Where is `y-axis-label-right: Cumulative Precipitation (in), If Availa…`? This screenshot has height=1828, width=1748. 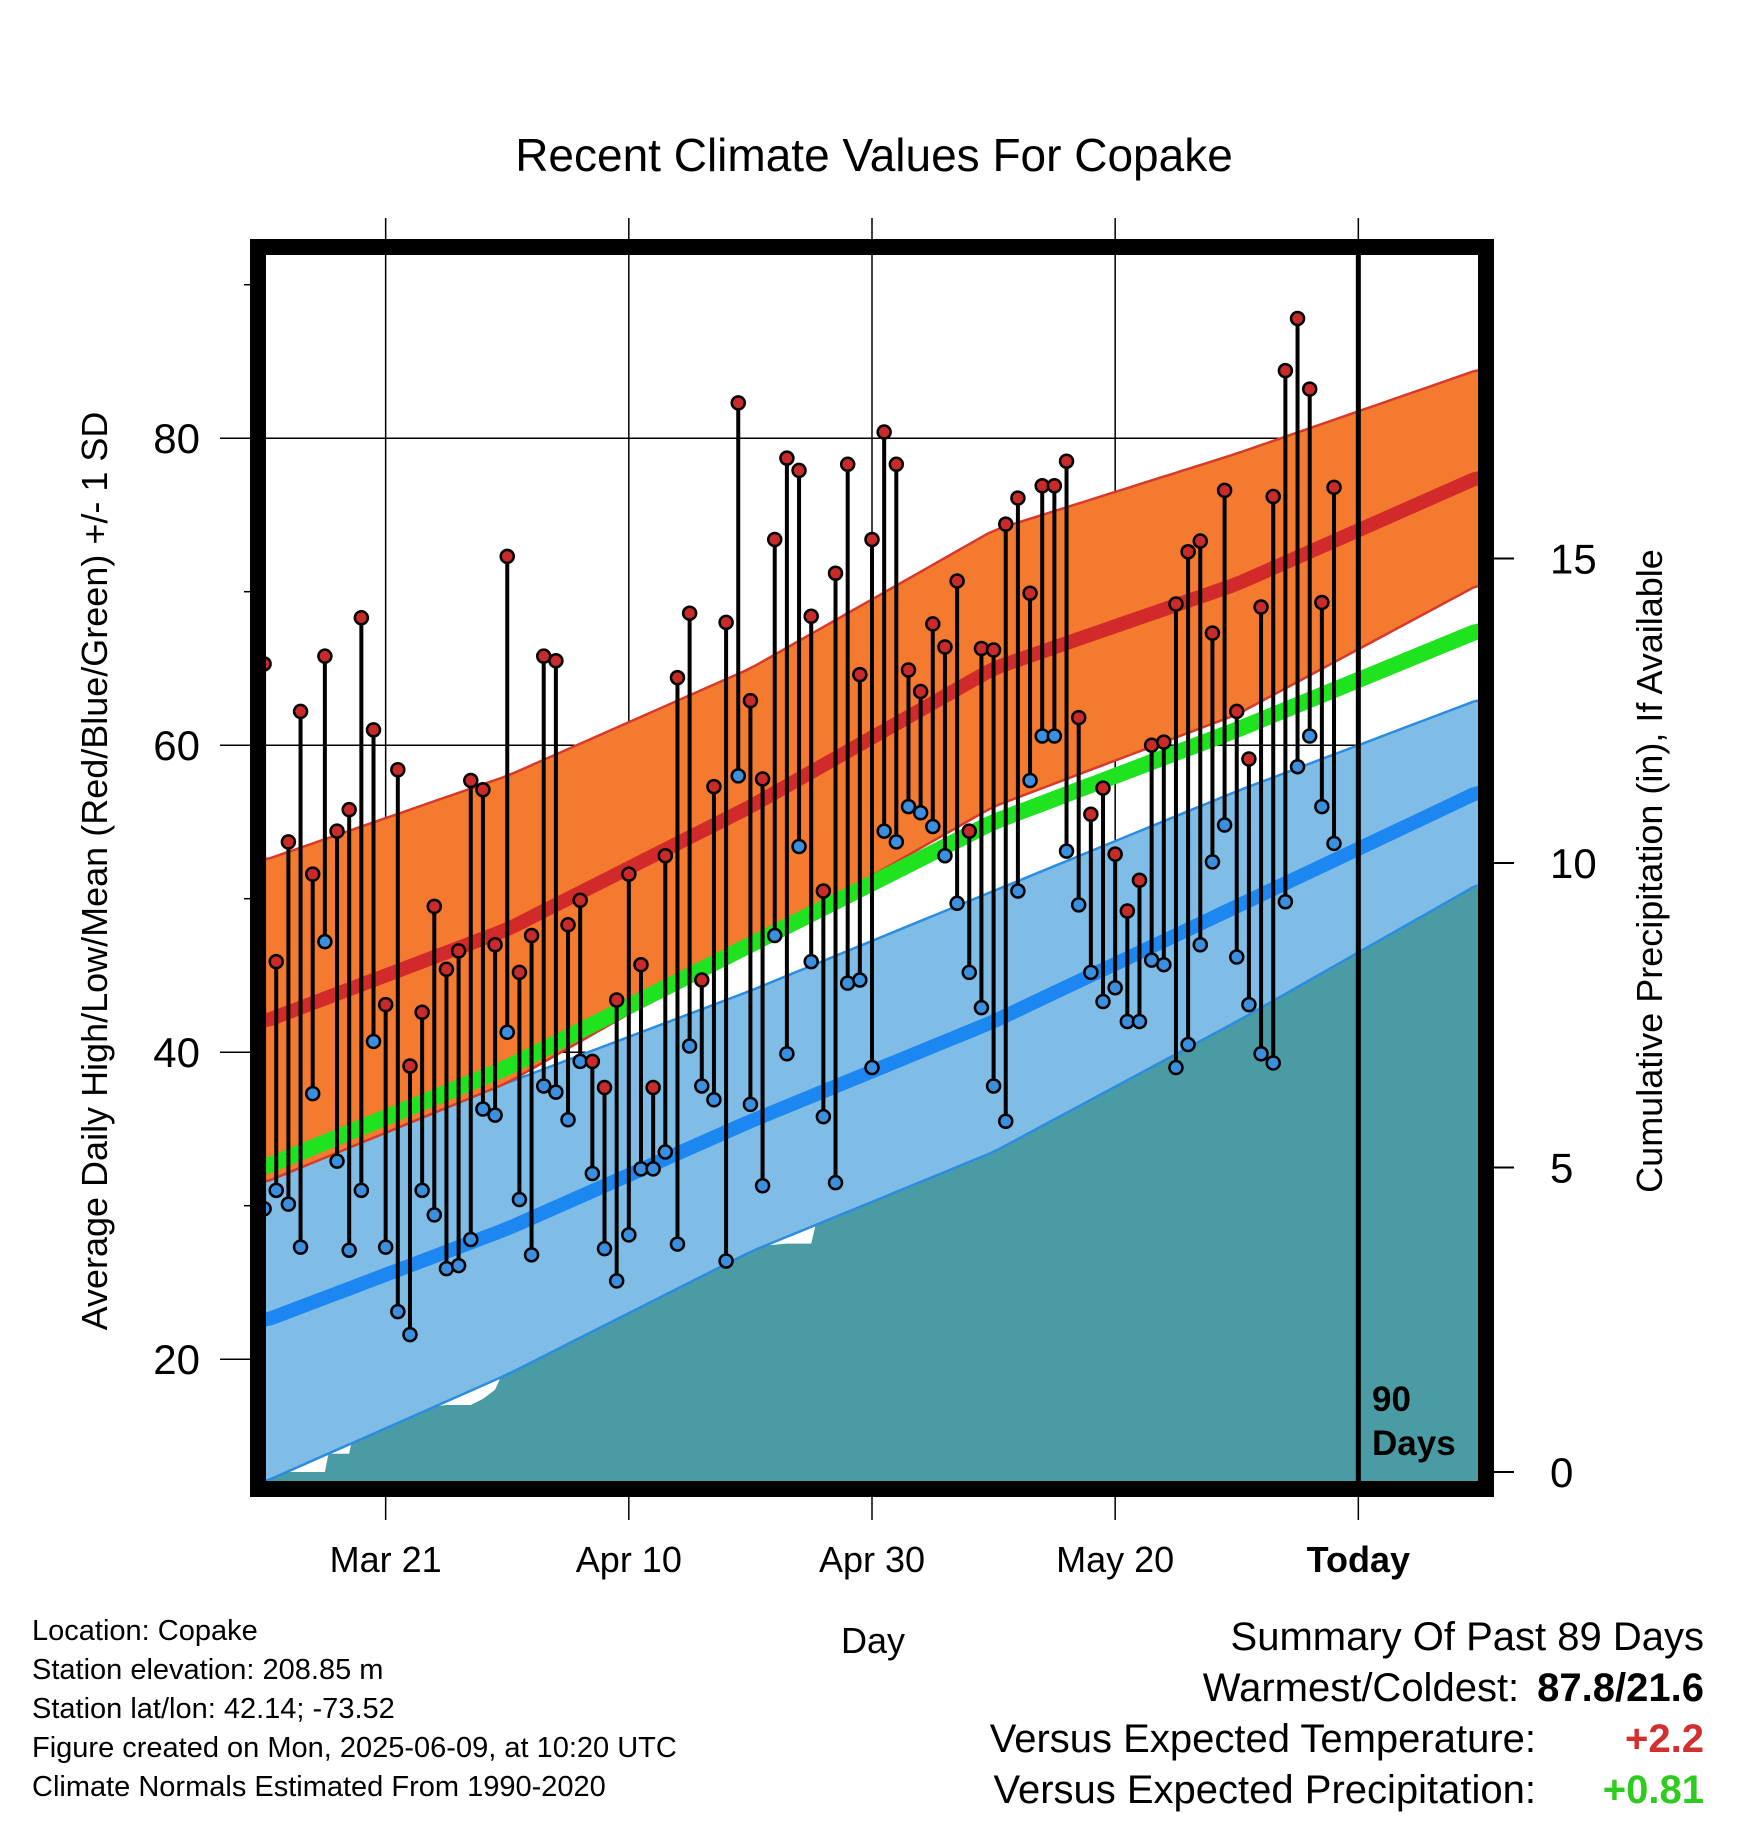 y-axis-label-right: Cumulative Precipitation (in), If Availa… is located at coordinates (1649, 871).